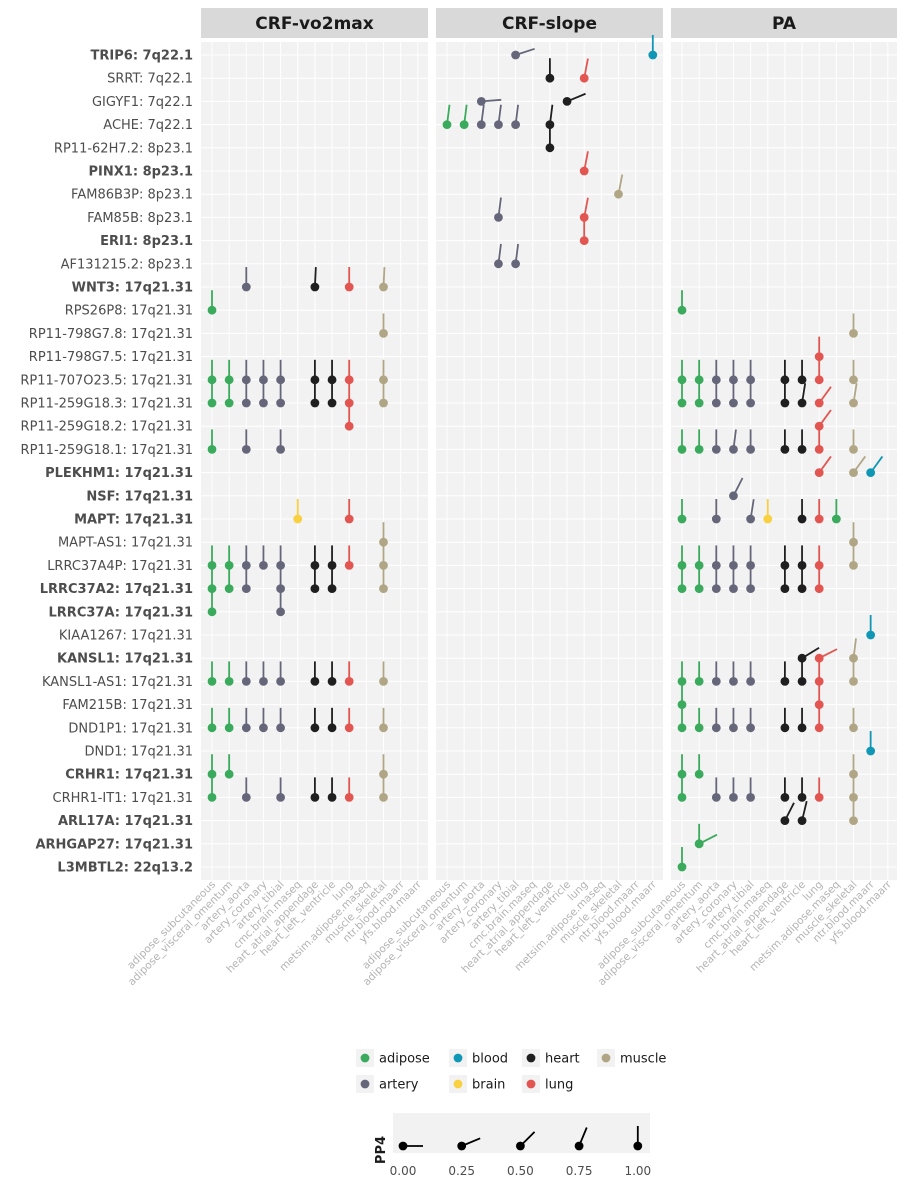  Describe the element at coordinates (127, 264) in the screenshot. I see `y-tick-label: AF131215.2: 8p23.1` at that location.